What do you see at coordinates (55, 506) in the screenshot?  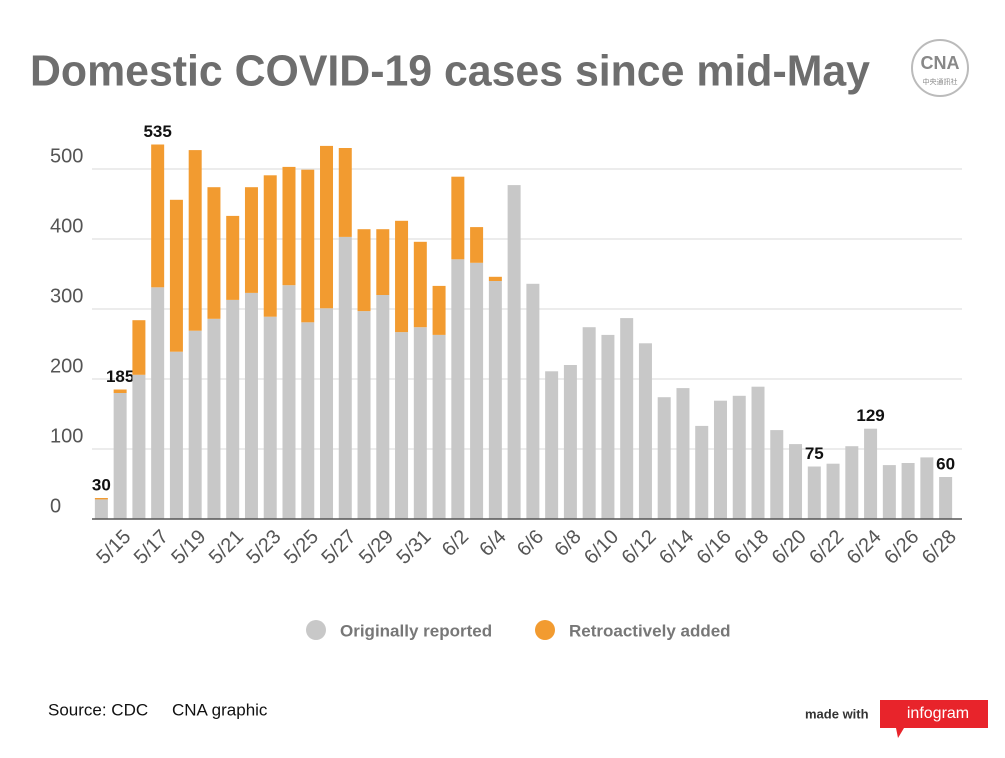 I see `y-tick-label: 0` at bounding box center [55, 506].